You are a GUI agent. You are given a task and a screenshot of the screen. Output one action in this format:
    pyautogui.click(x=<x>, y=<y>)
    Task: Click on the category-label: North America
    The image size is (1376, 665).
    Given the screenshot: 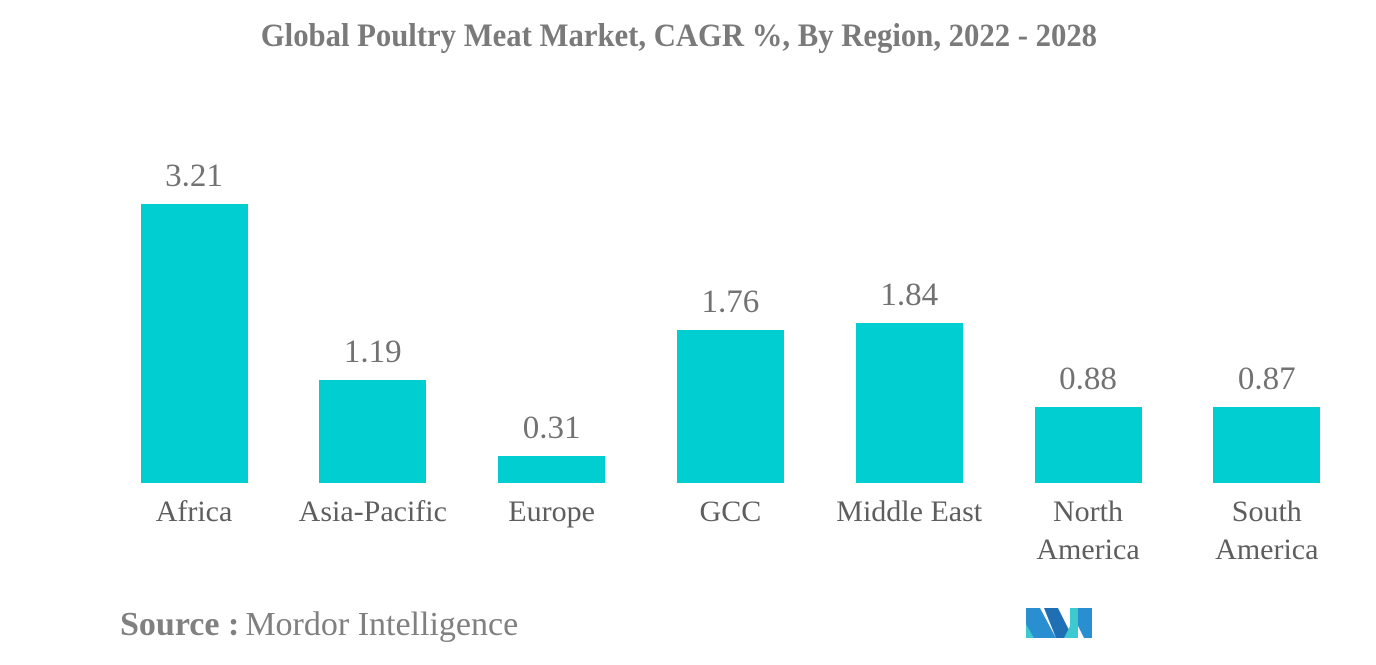 What is the action you would take?
    pyautogui.click(x=1088, y=530)
    